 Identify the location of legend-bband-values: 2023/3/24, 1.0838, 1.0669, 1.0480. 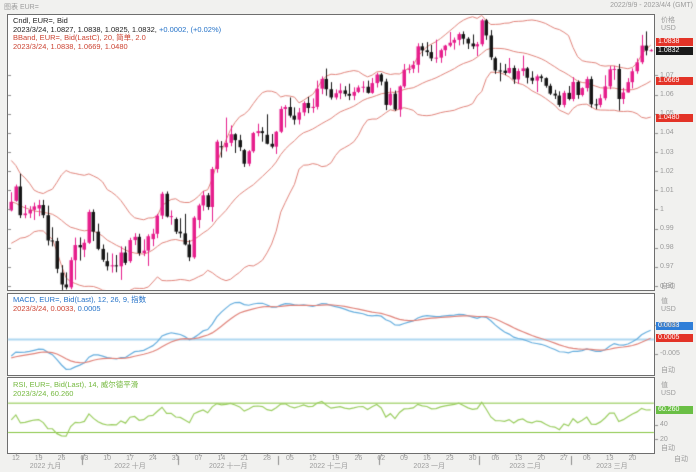
(70, 46).